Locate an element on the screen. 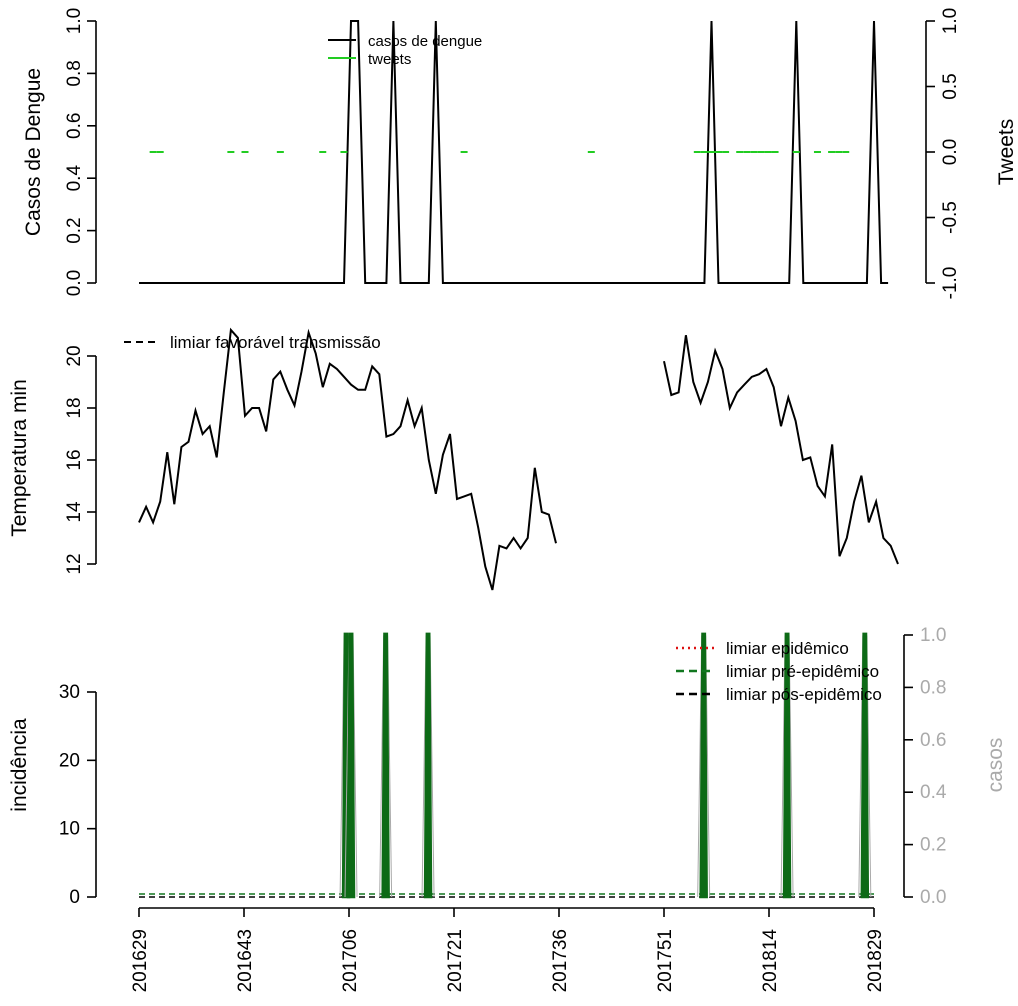  right-axis-tweets: -1.0 -0.5 0.0 0.5 1.0 is located at coordinates (943, 154).